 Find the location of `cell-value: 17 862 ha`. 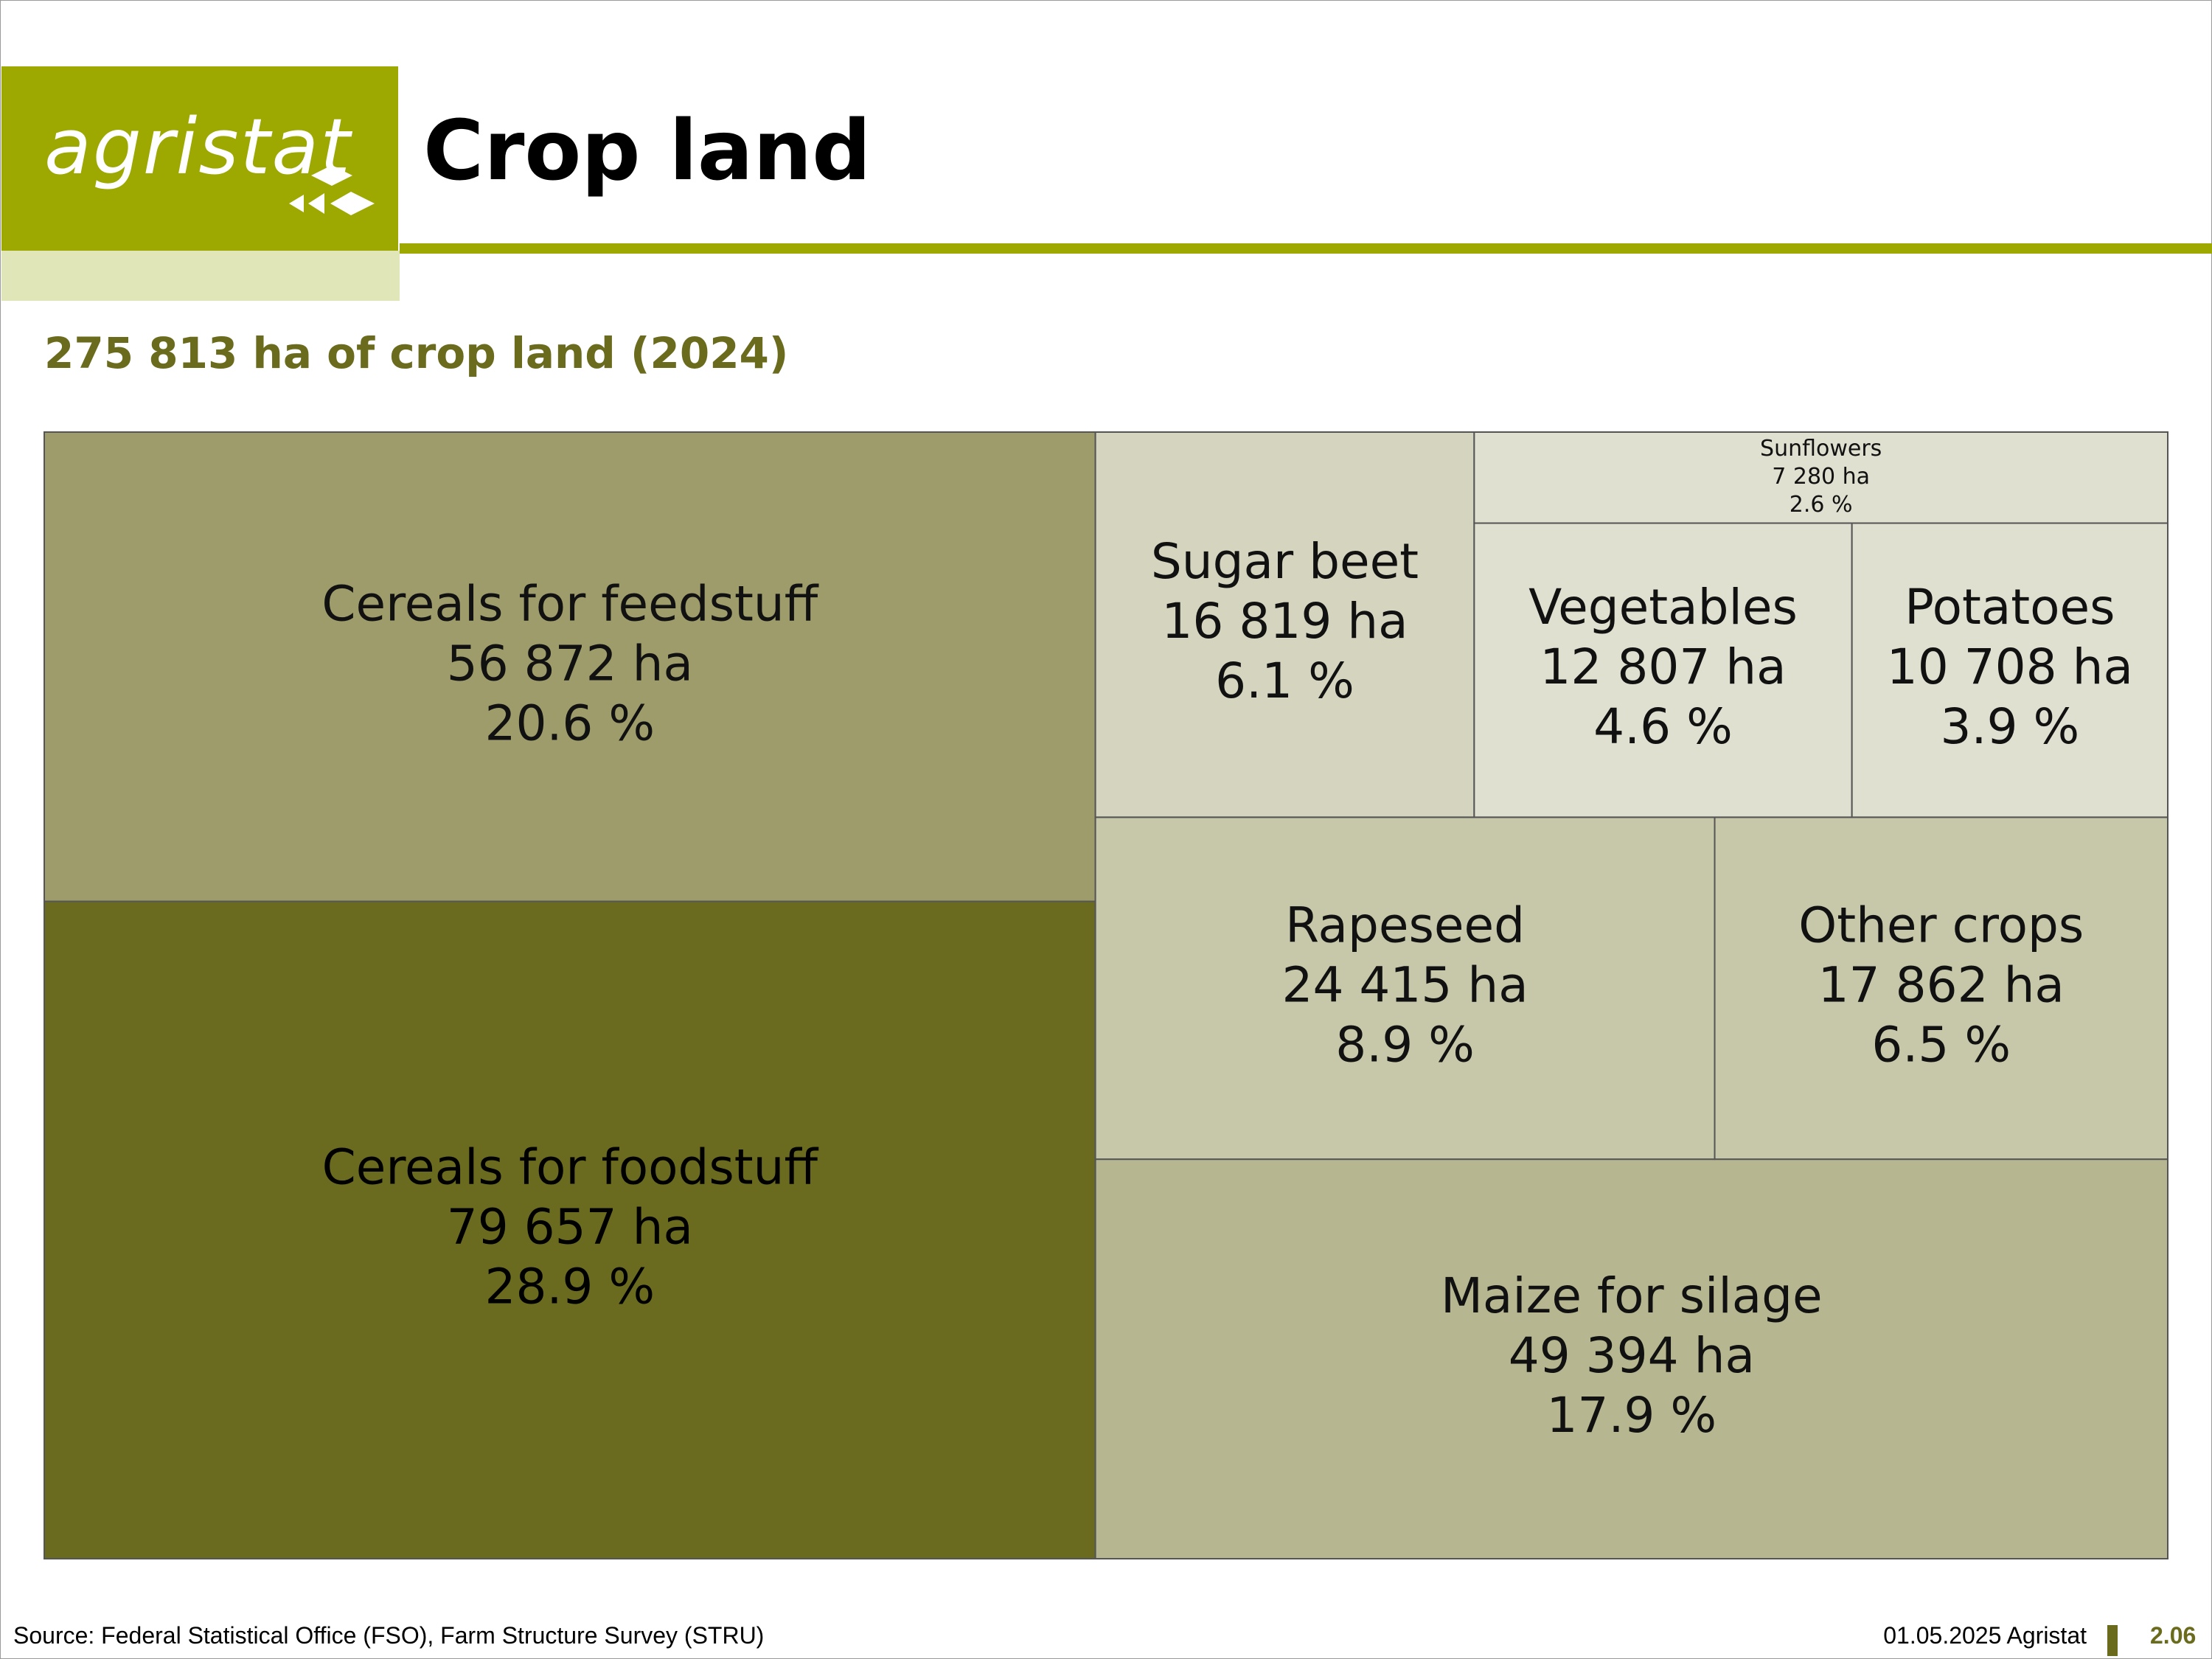

cell-value: 17 862 ha is located at coordinates (1941, 984).